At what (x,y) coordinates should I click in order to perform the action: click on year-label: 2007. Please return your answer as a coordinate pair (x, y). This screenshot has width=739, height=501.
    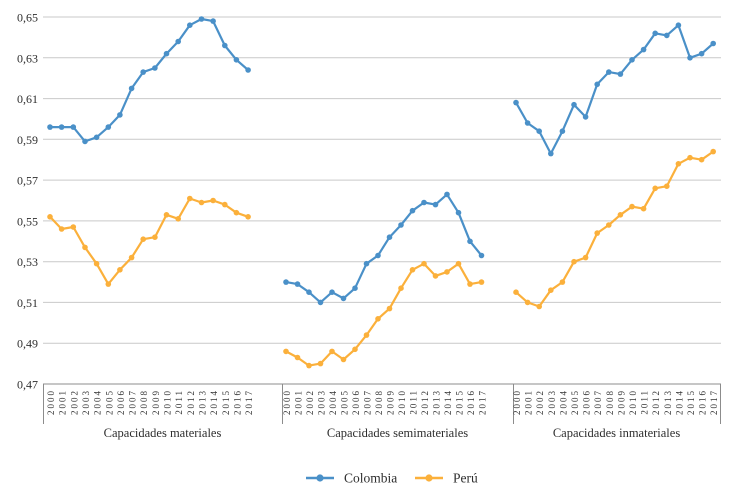
    Looking at the image, I should click on (368, 402).